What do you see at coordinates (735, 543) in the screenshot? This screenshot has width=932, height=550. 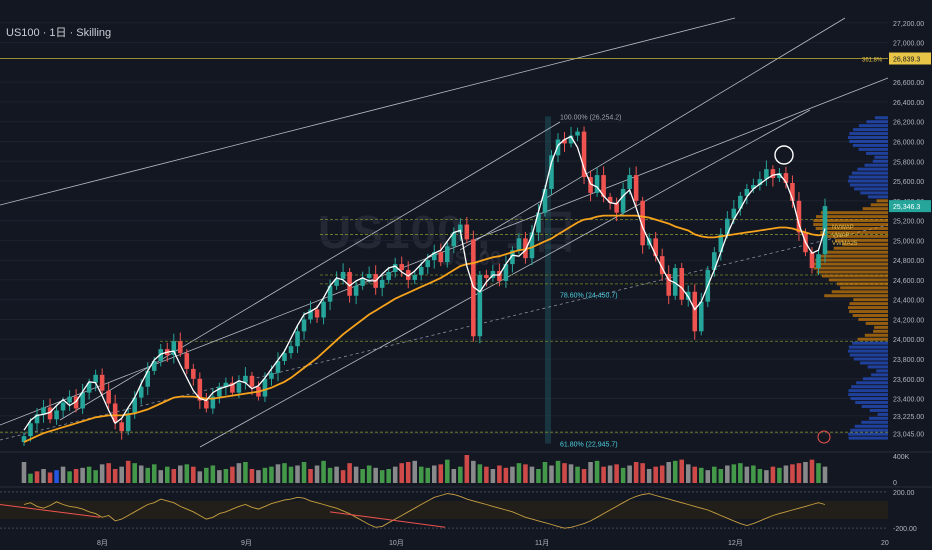 I see `x-tick-label: 12月` at bounding box center [735, 543].